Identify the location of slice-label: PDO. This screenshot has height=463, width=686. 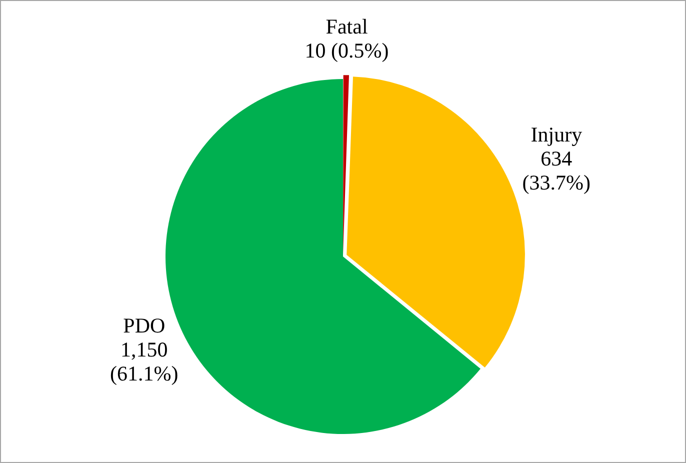
(144, 325).